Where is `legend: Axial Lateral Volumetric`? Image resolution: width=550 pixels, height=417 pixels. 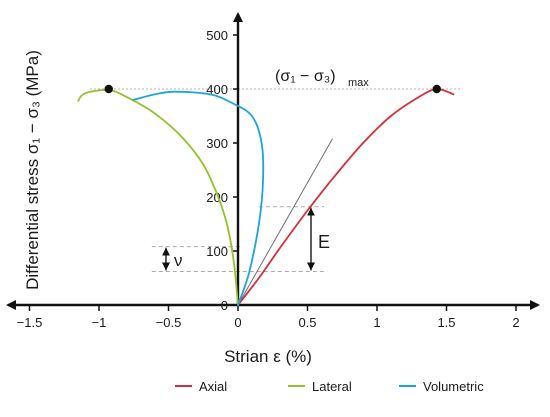 legend: Axial Lateral Volumetric is located at coordinates (329, 386).